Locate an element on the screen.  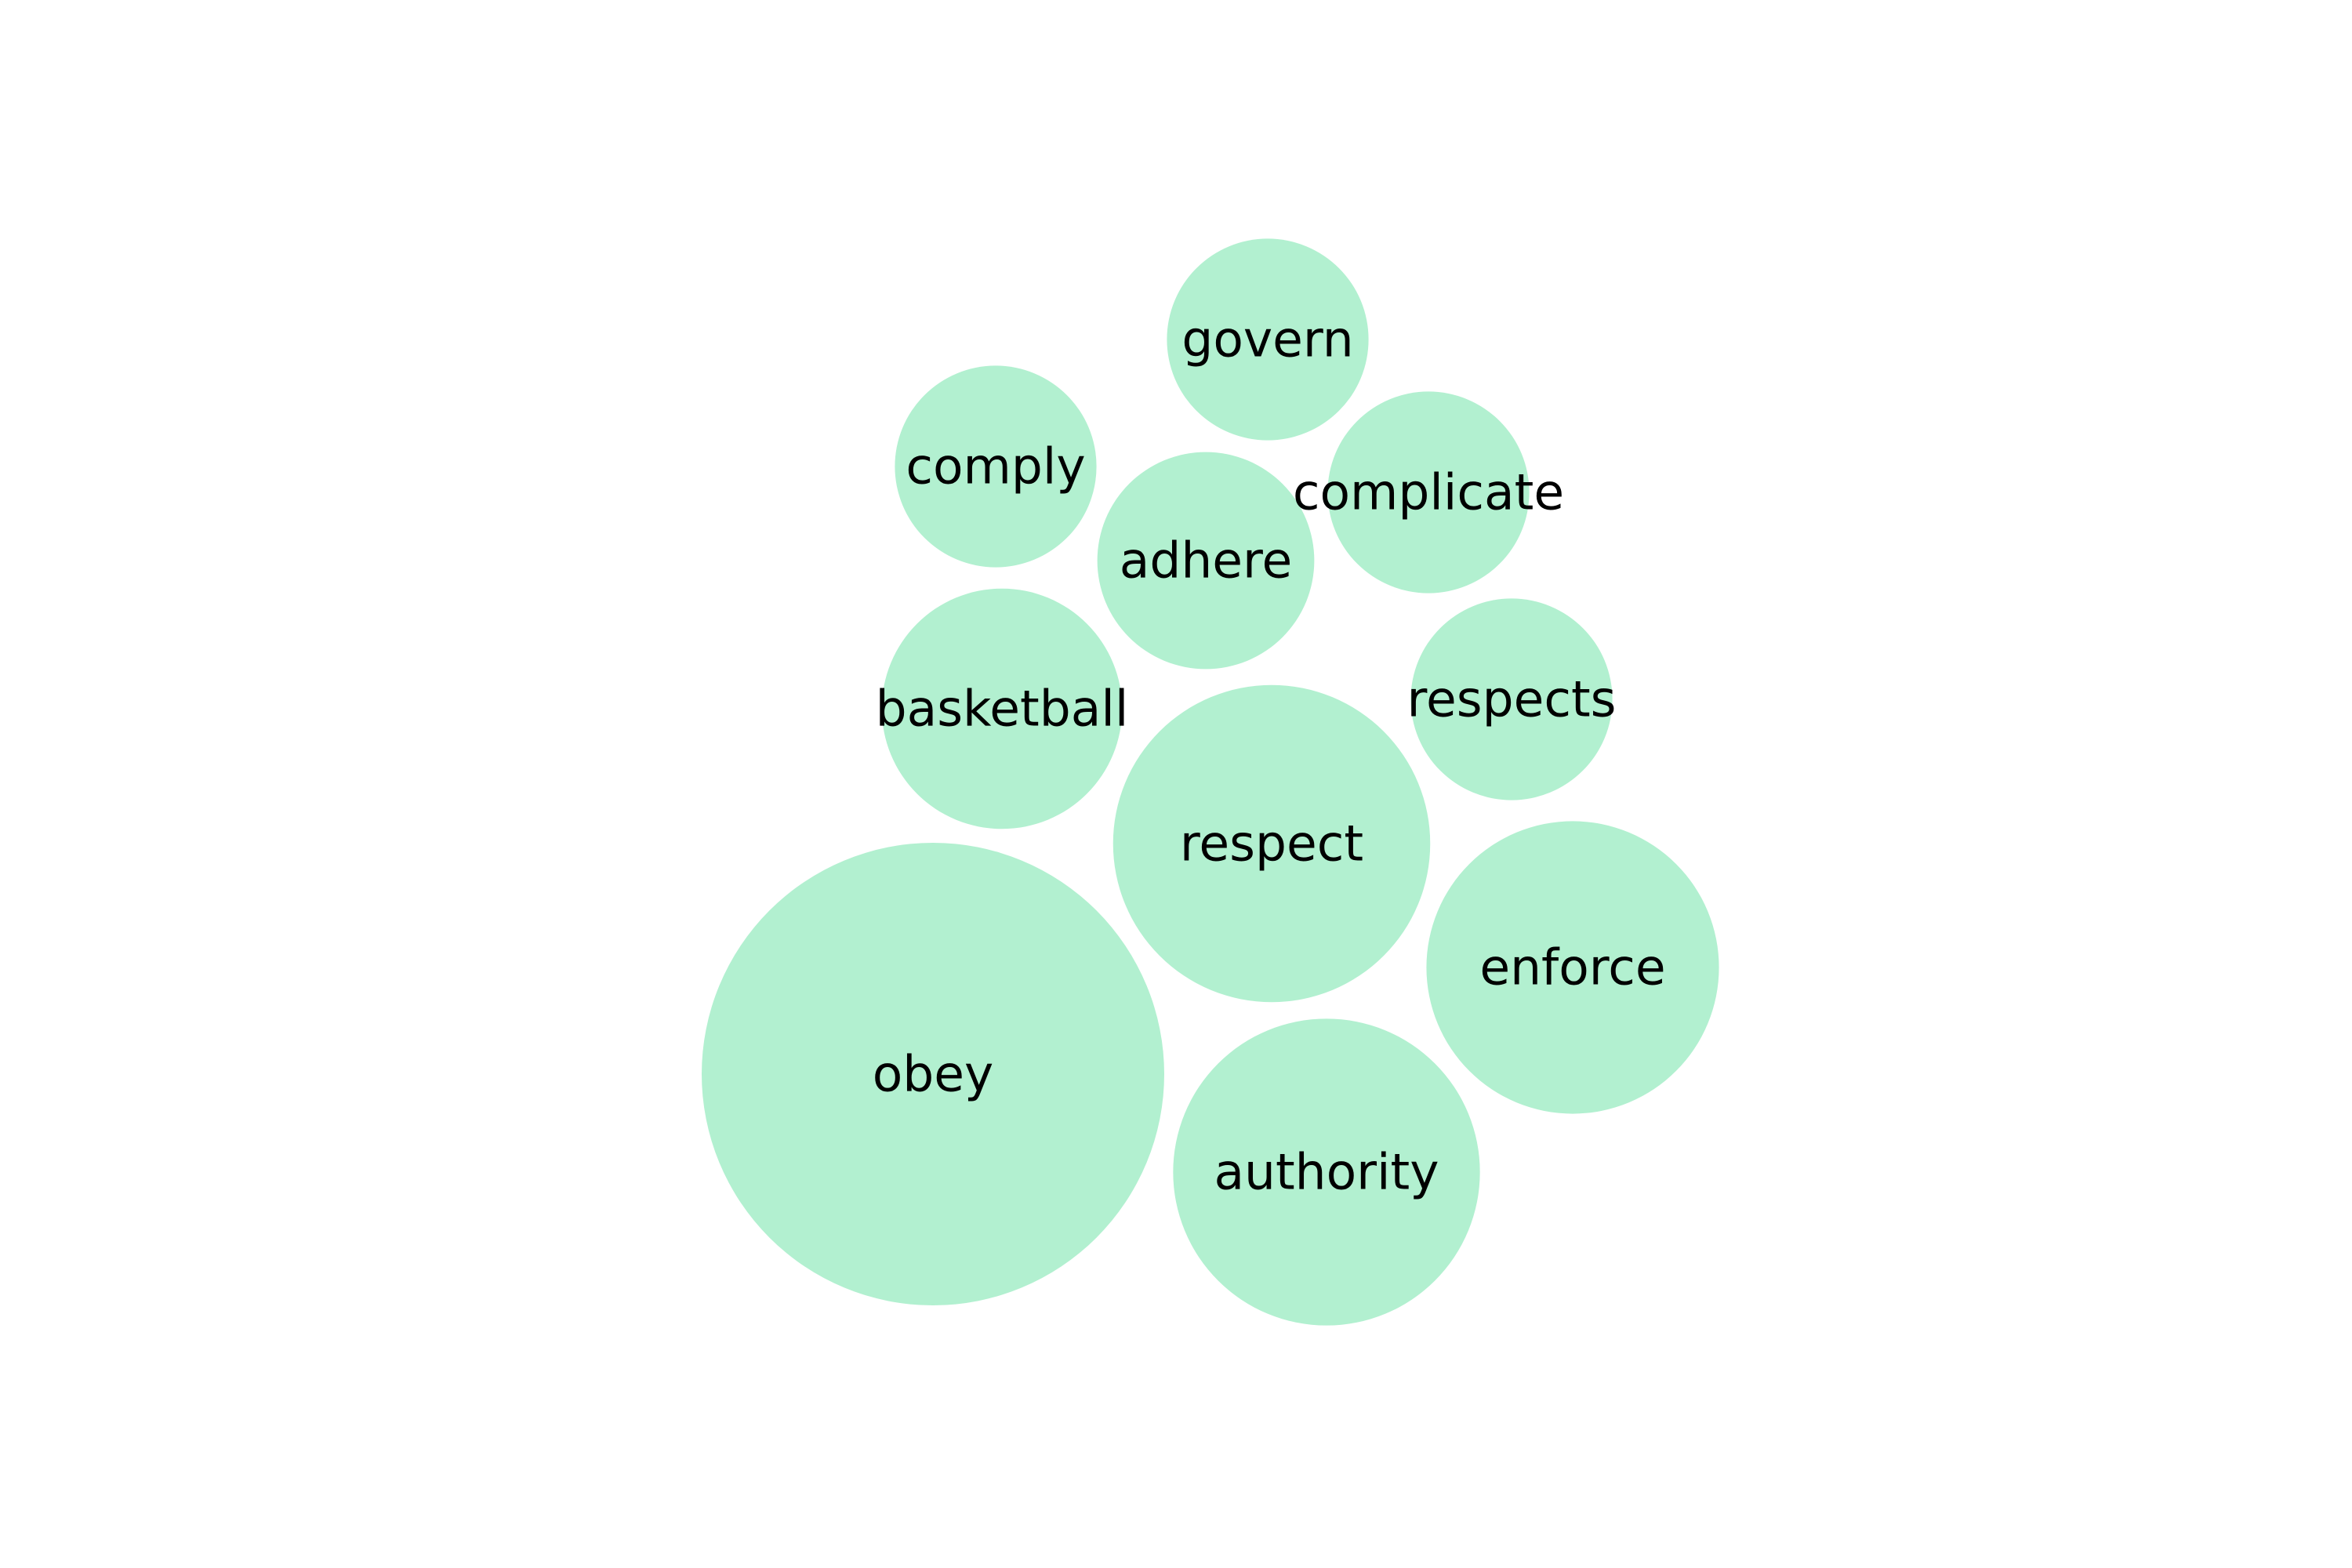
bubble-label-respect: respect is located at coordinates (1271, 844).